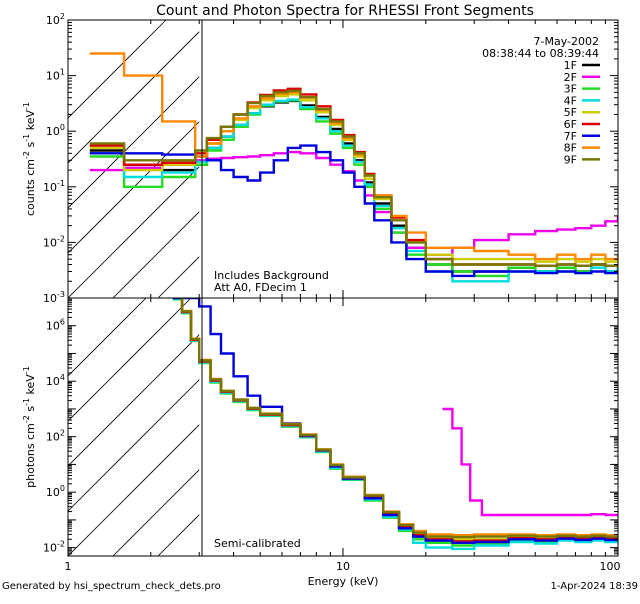 Image resolution: width=640 pixels, height=604 pixels. What do you see at coordinates (26, 370) in the screenshot?
I see `bottom-y-axis-label-exp3: -1` at bounding box center [26, 370].